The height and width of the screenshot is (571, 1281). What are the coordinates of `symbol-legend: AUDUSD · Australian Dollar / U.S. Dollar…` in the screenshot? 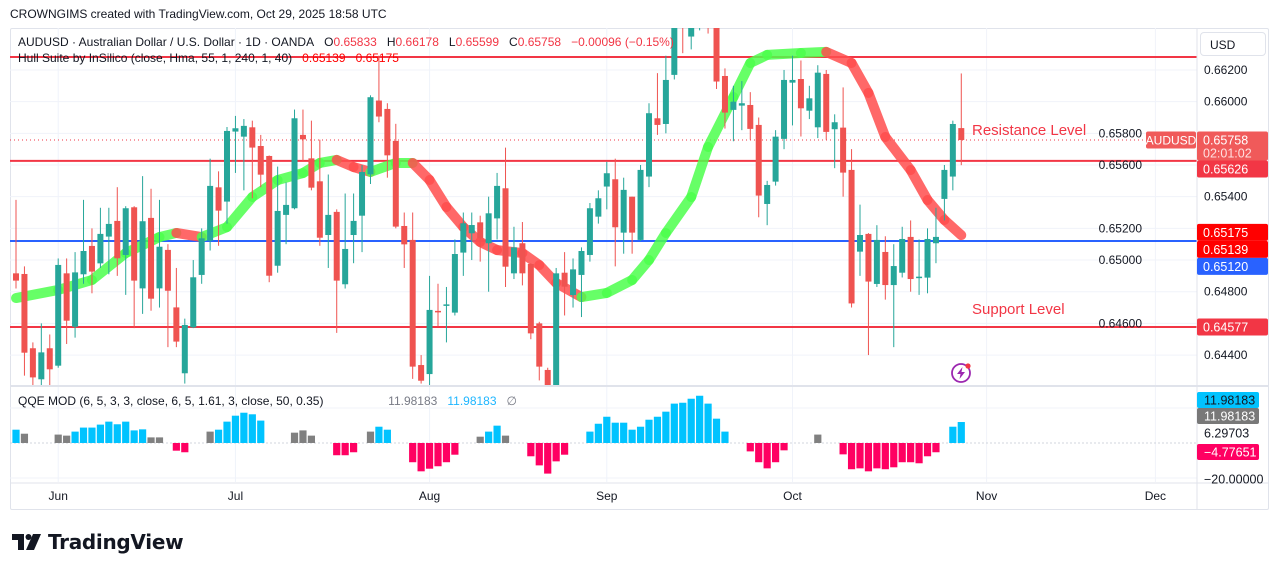 It's located at (346, 42).